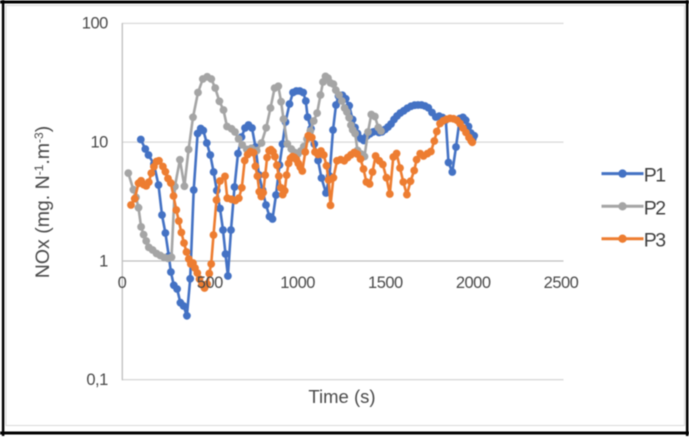 The width and height of the screenshot is (689, 441). Describe the element at coordinates (99, 142) in the screenshot. I see `svg-text: 10` at that location.